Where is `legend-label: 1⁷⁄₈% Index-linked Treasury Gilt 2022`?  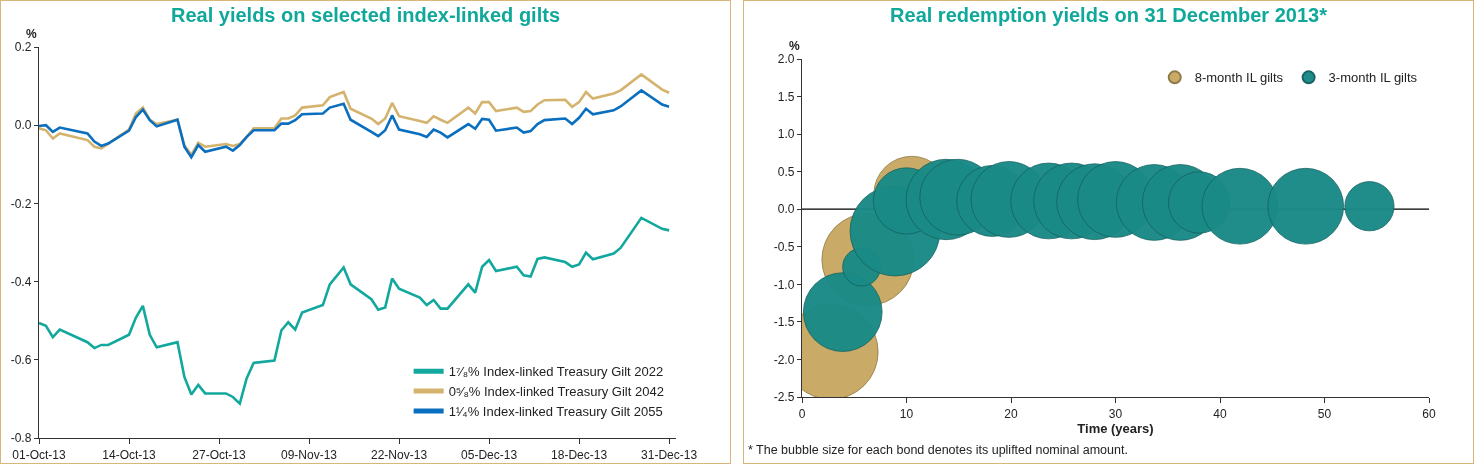 legend-label: 1⁷⁄₈% Index-linked Treasury Gilt 2022 is located at coordinates (556, 372).